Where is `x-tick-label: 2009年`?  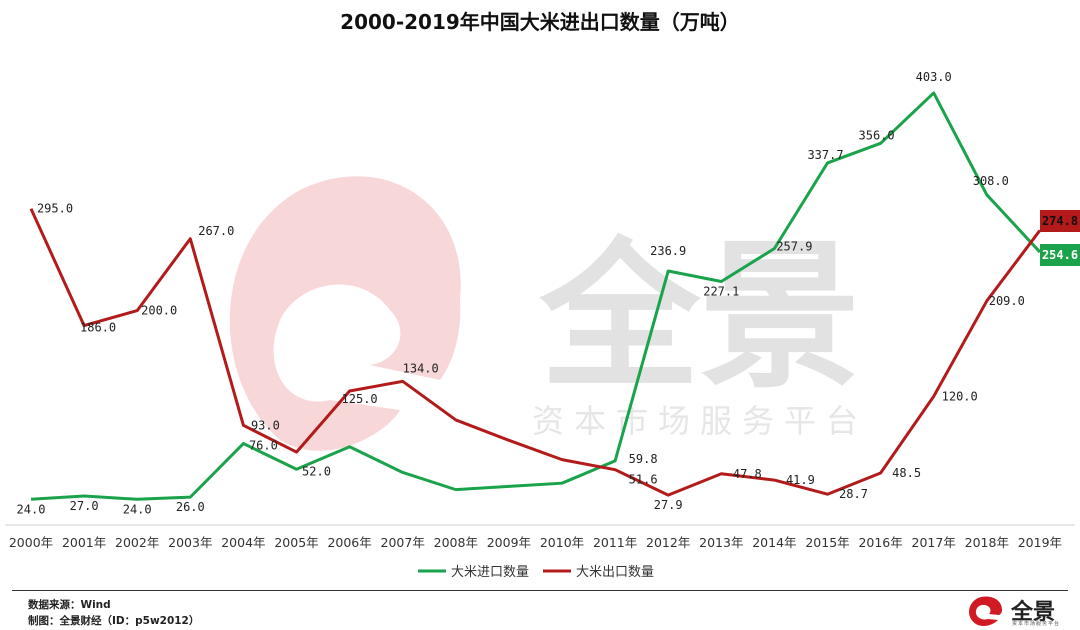
x-tick-label: 2009年 is located at coordinates (509, 542).